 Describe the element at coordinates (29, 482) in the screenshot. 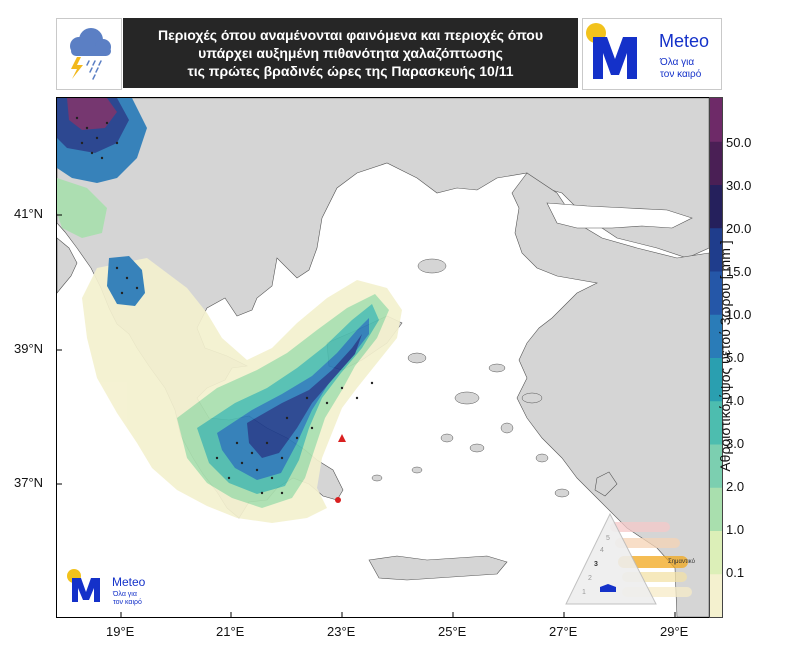

I see `lat-label-37: 37°N` at that location.